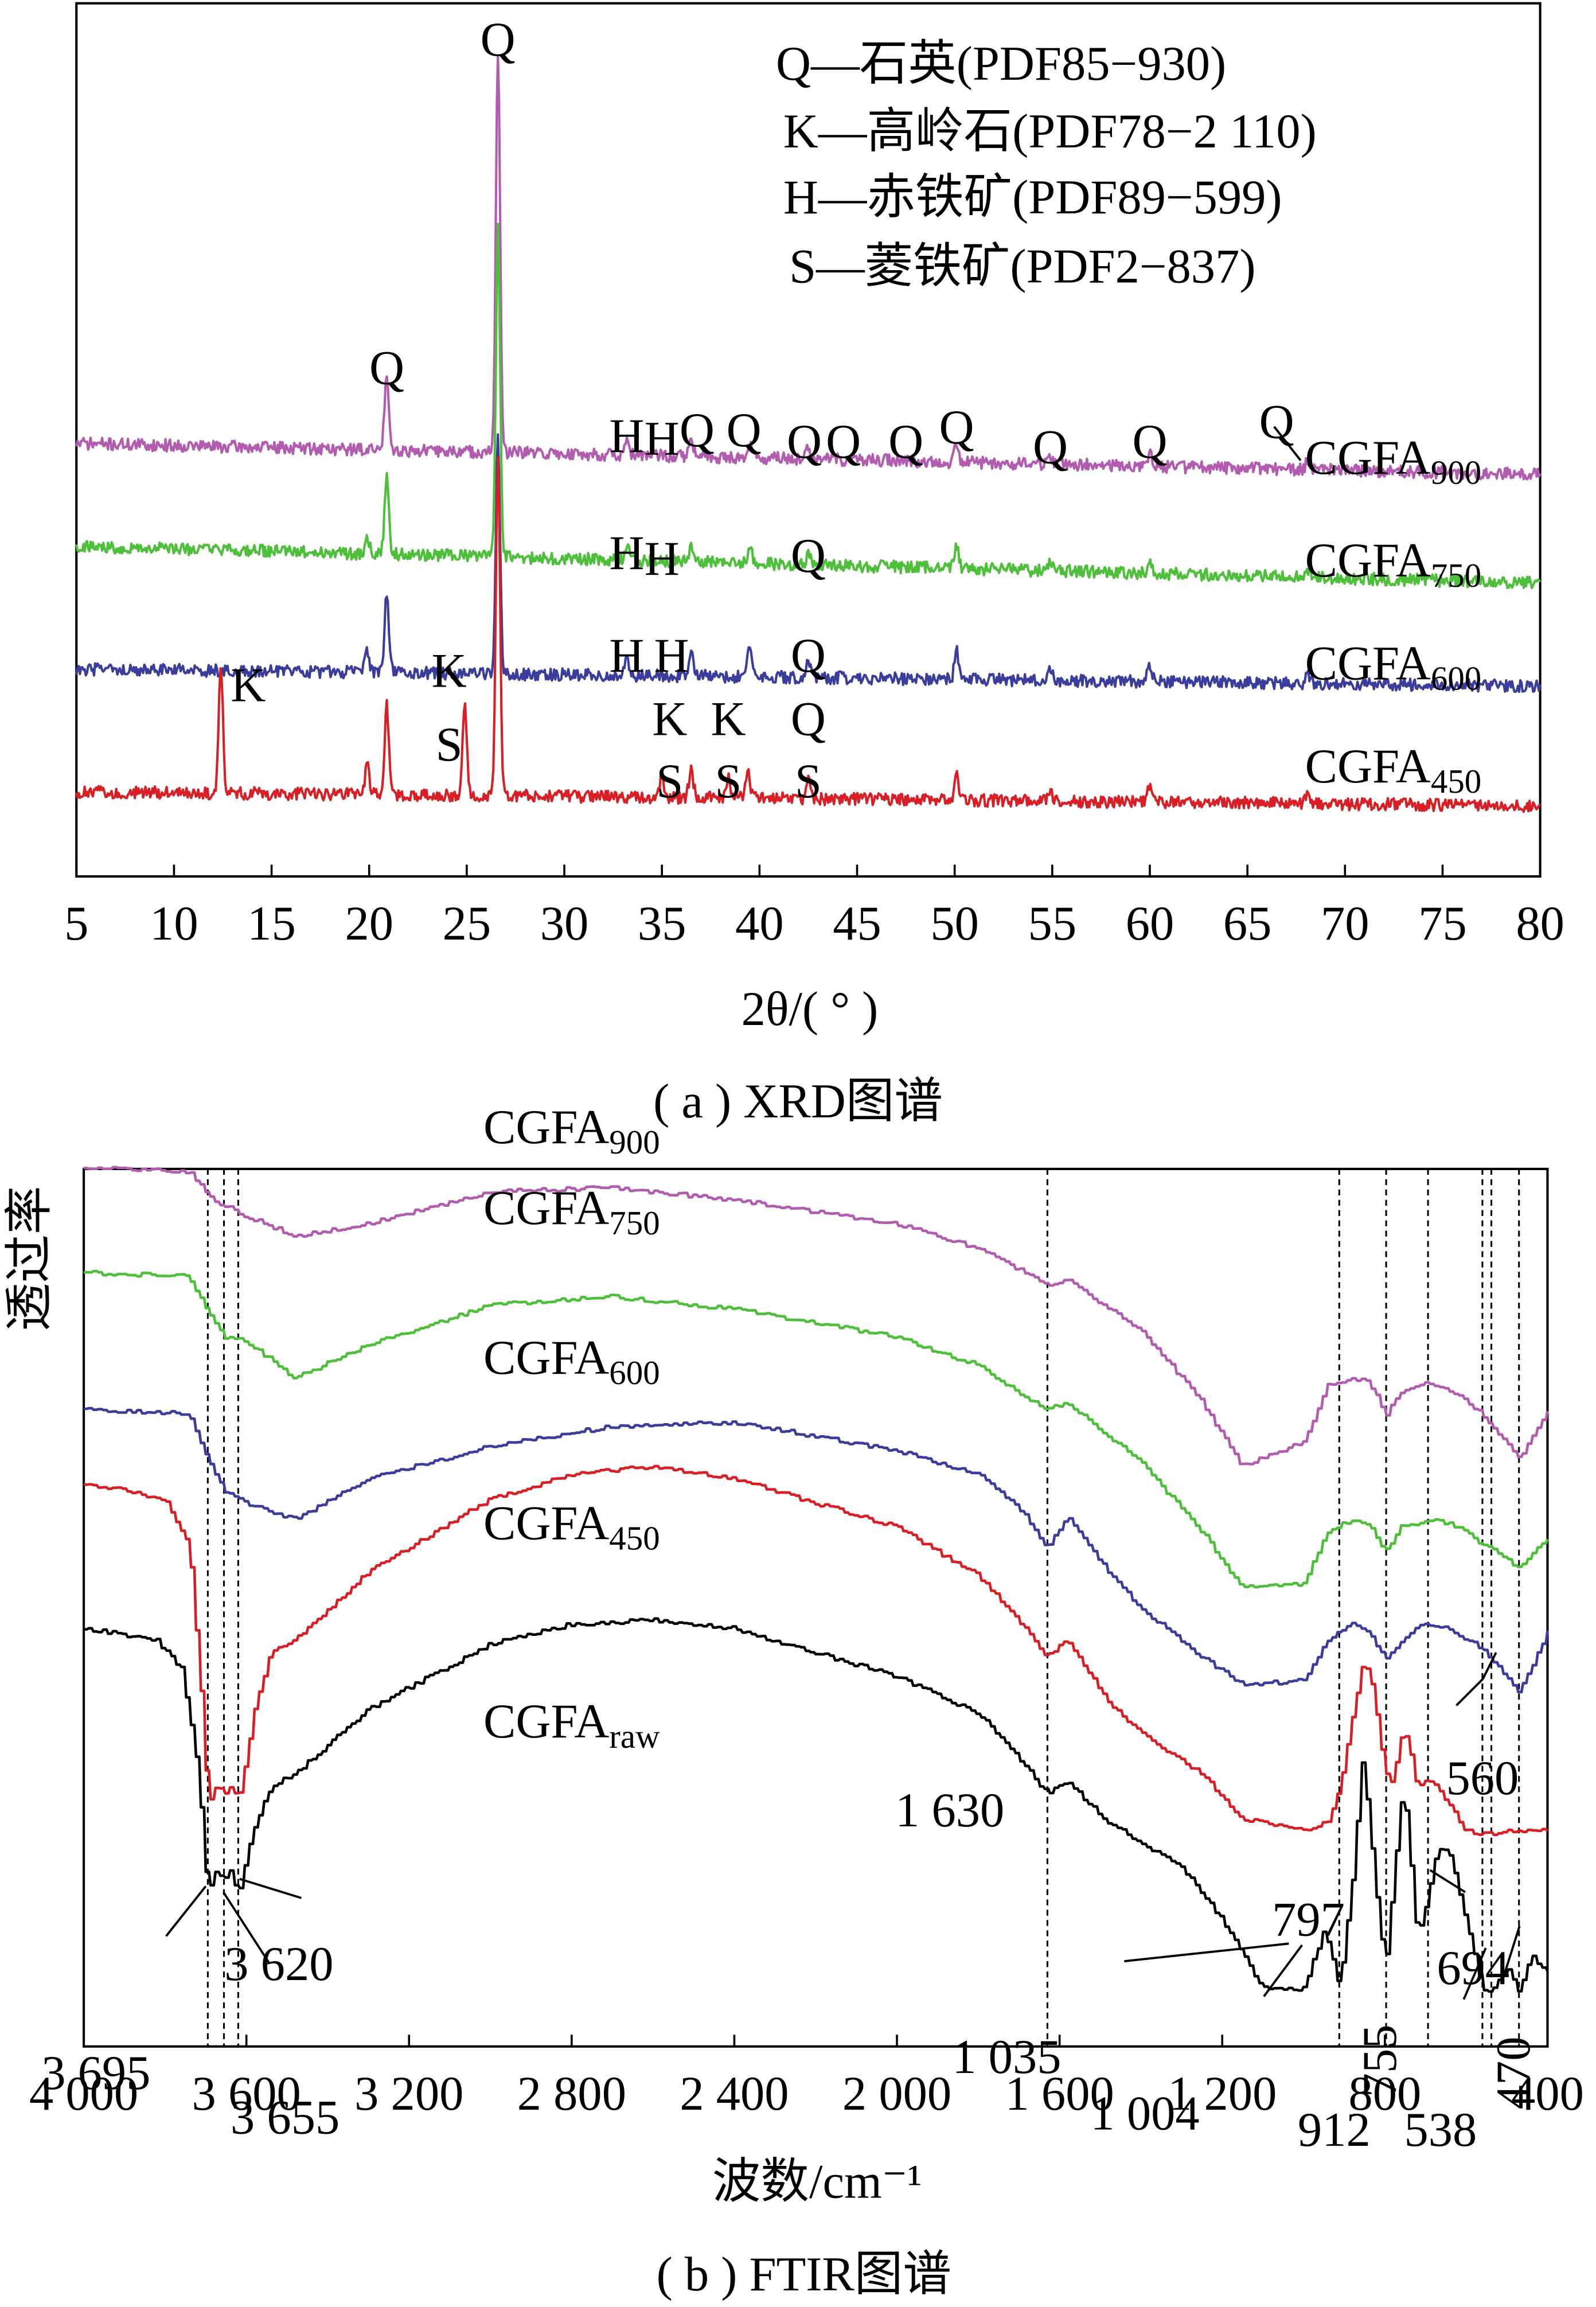  What do you see at coordinates (408, 2094) in the screenshot?
I see `ftir-x-tick-label-3200: 3 200` at bounding box center [408, 2094].